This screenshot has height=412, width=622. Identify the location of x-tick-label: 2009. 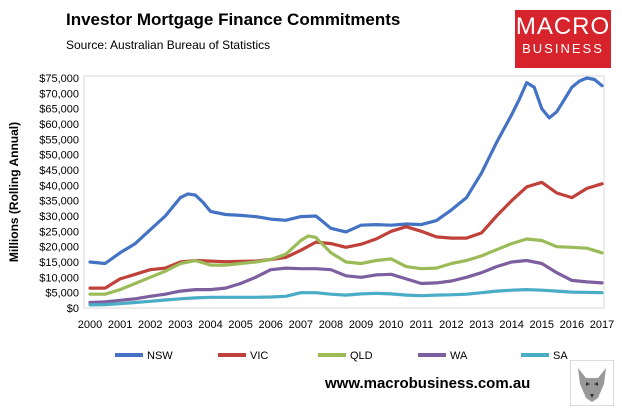
(361, 325).